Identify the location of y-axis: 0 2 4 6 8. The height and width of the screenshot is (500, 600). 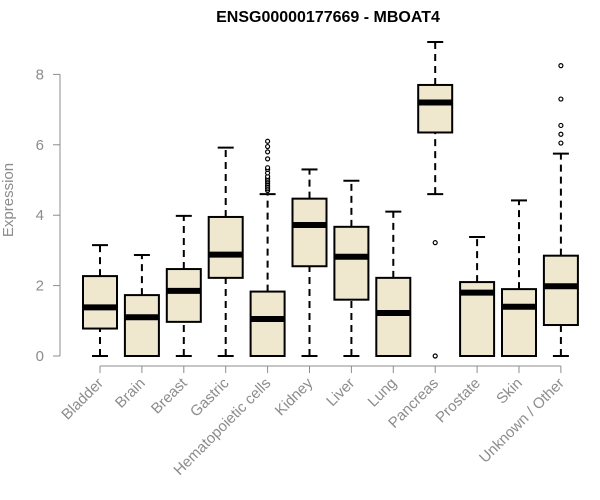
(48, 215).